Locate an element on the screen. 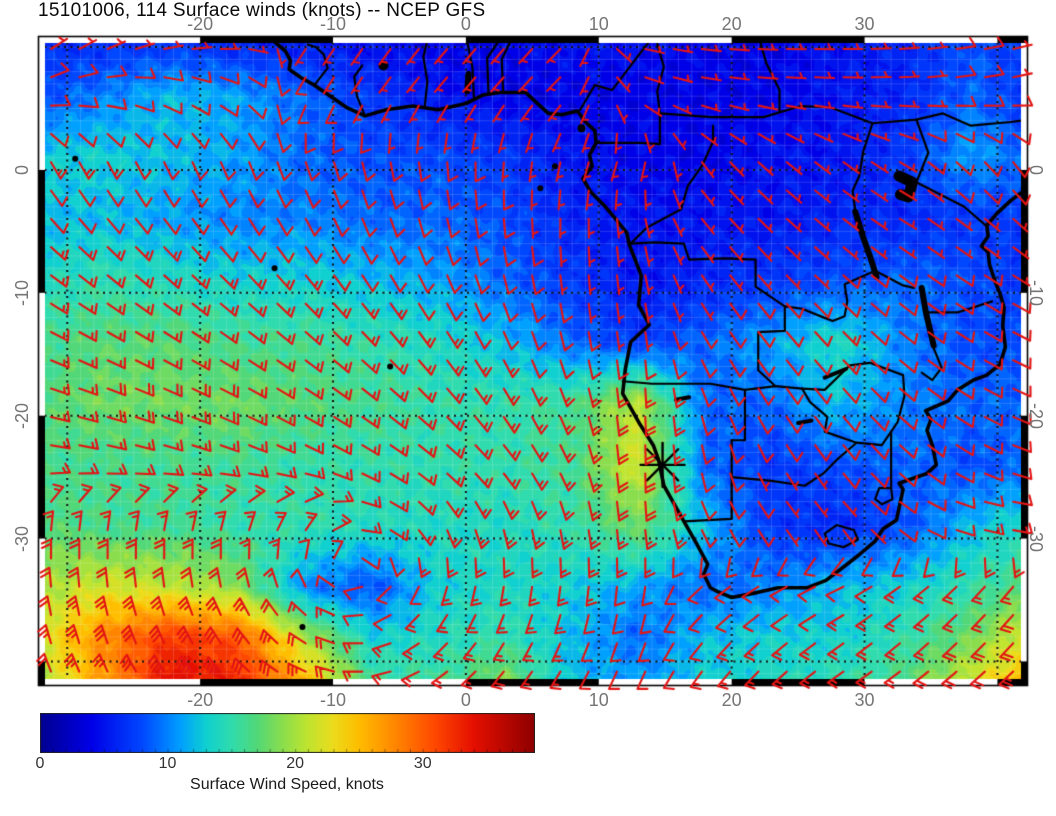  colorbar-tick-0: 0 is located at coordinates (40, 763).